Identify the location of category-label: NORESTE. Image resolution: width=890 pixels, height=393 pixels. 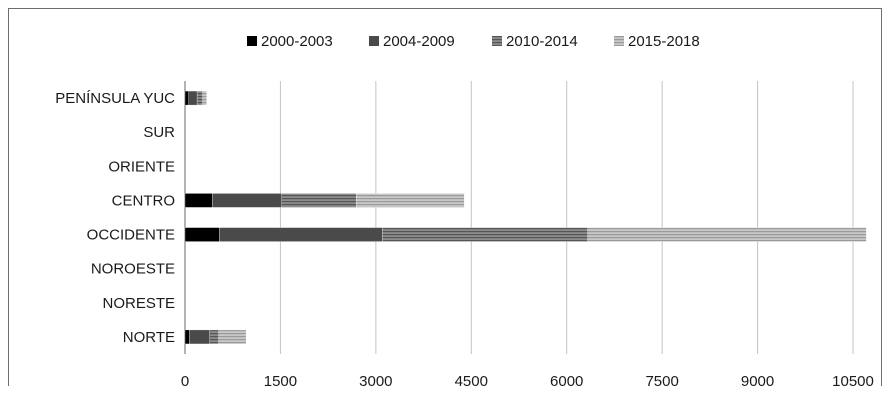
(138, 303).